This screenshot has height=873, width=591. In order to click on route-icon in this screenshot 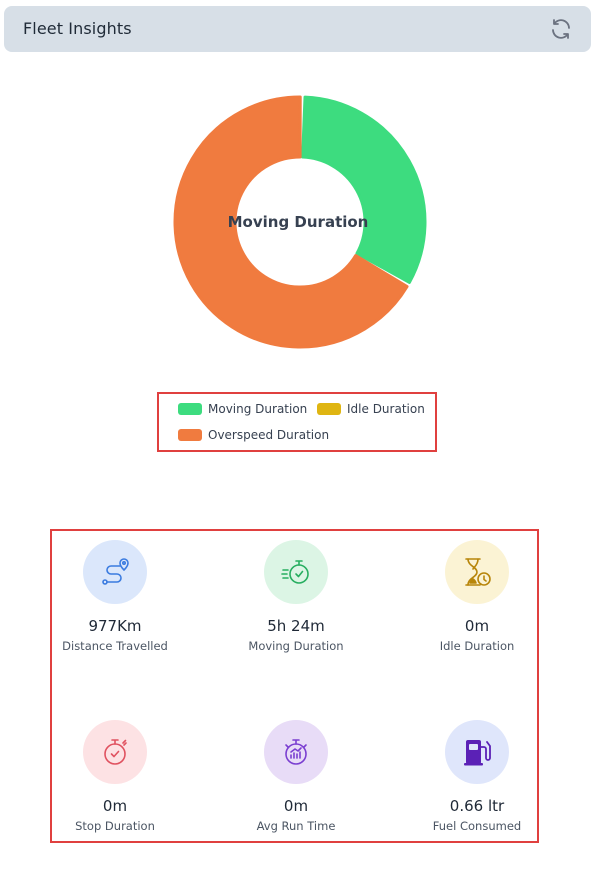, I will do `click(115, 571)`.